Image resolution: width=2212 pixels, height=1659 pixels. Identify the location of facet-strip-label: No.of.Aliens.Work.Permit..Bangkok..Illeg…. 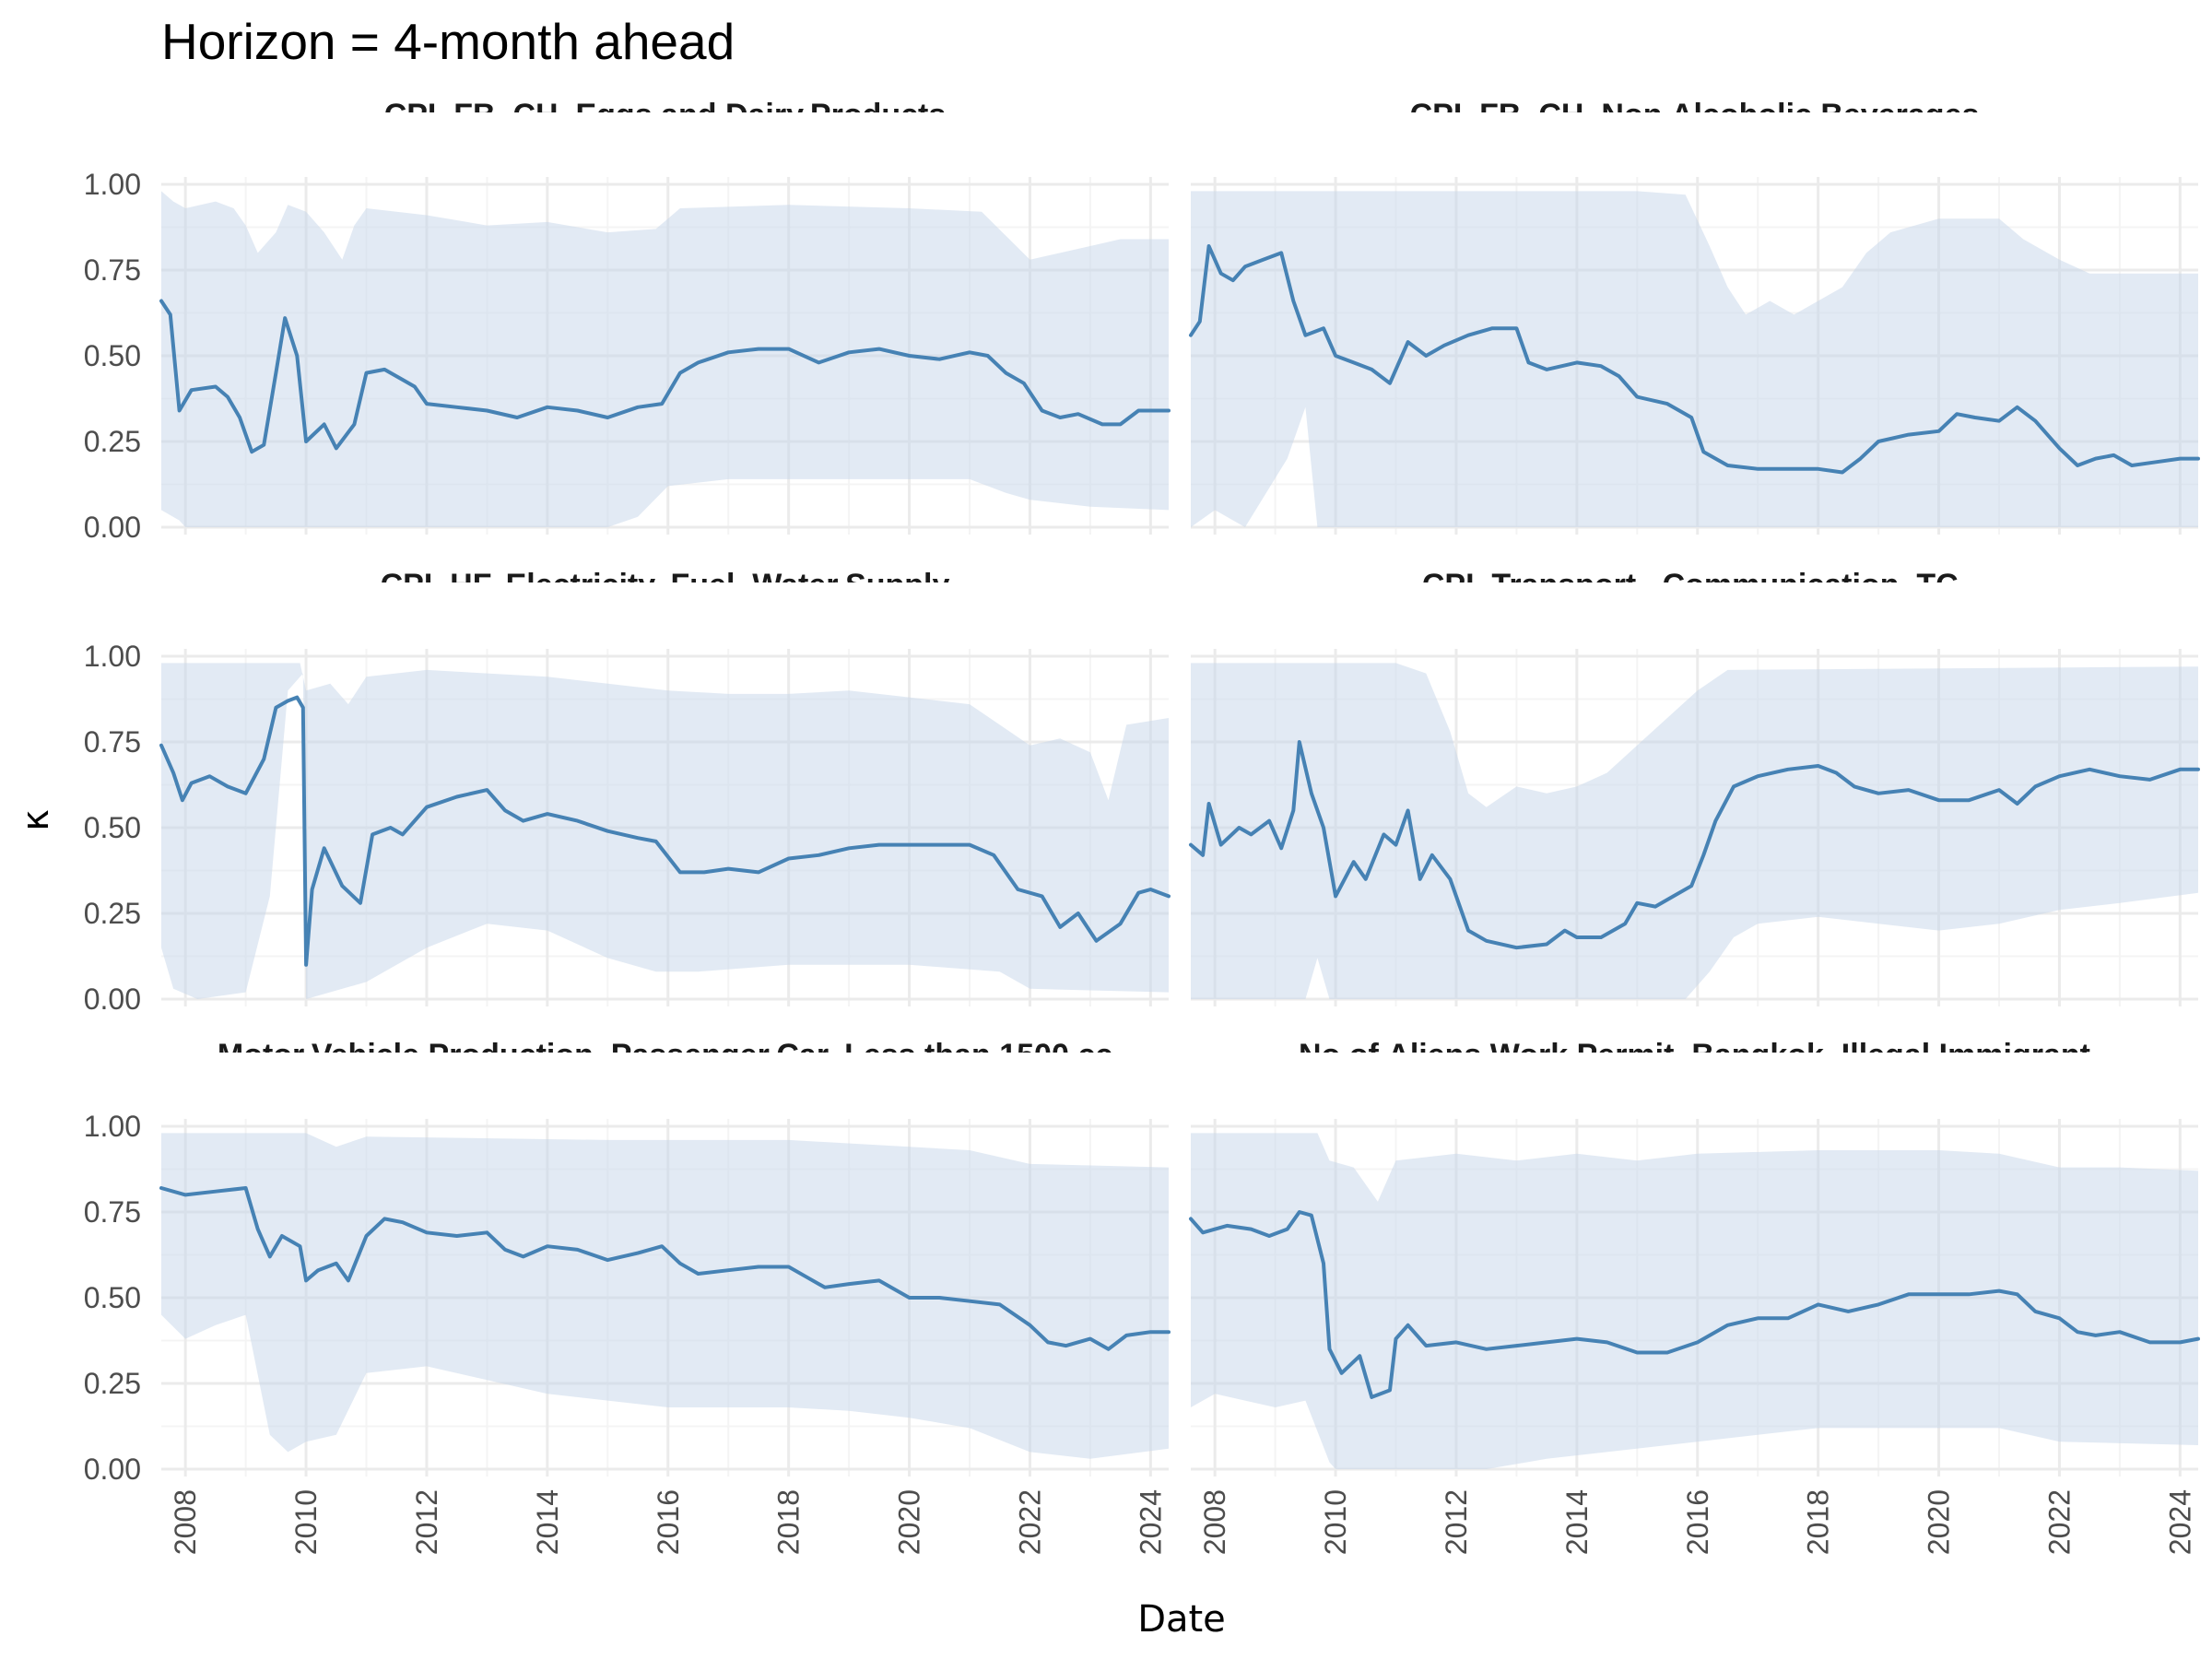
(1694, 1055).